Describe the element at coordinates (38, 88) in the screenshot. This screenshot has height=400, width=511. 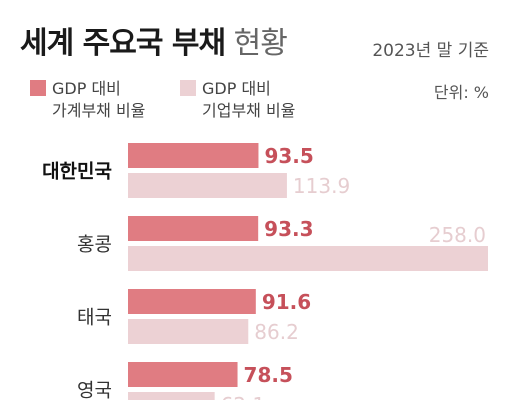
I see `legend-household-swatch` at that location.